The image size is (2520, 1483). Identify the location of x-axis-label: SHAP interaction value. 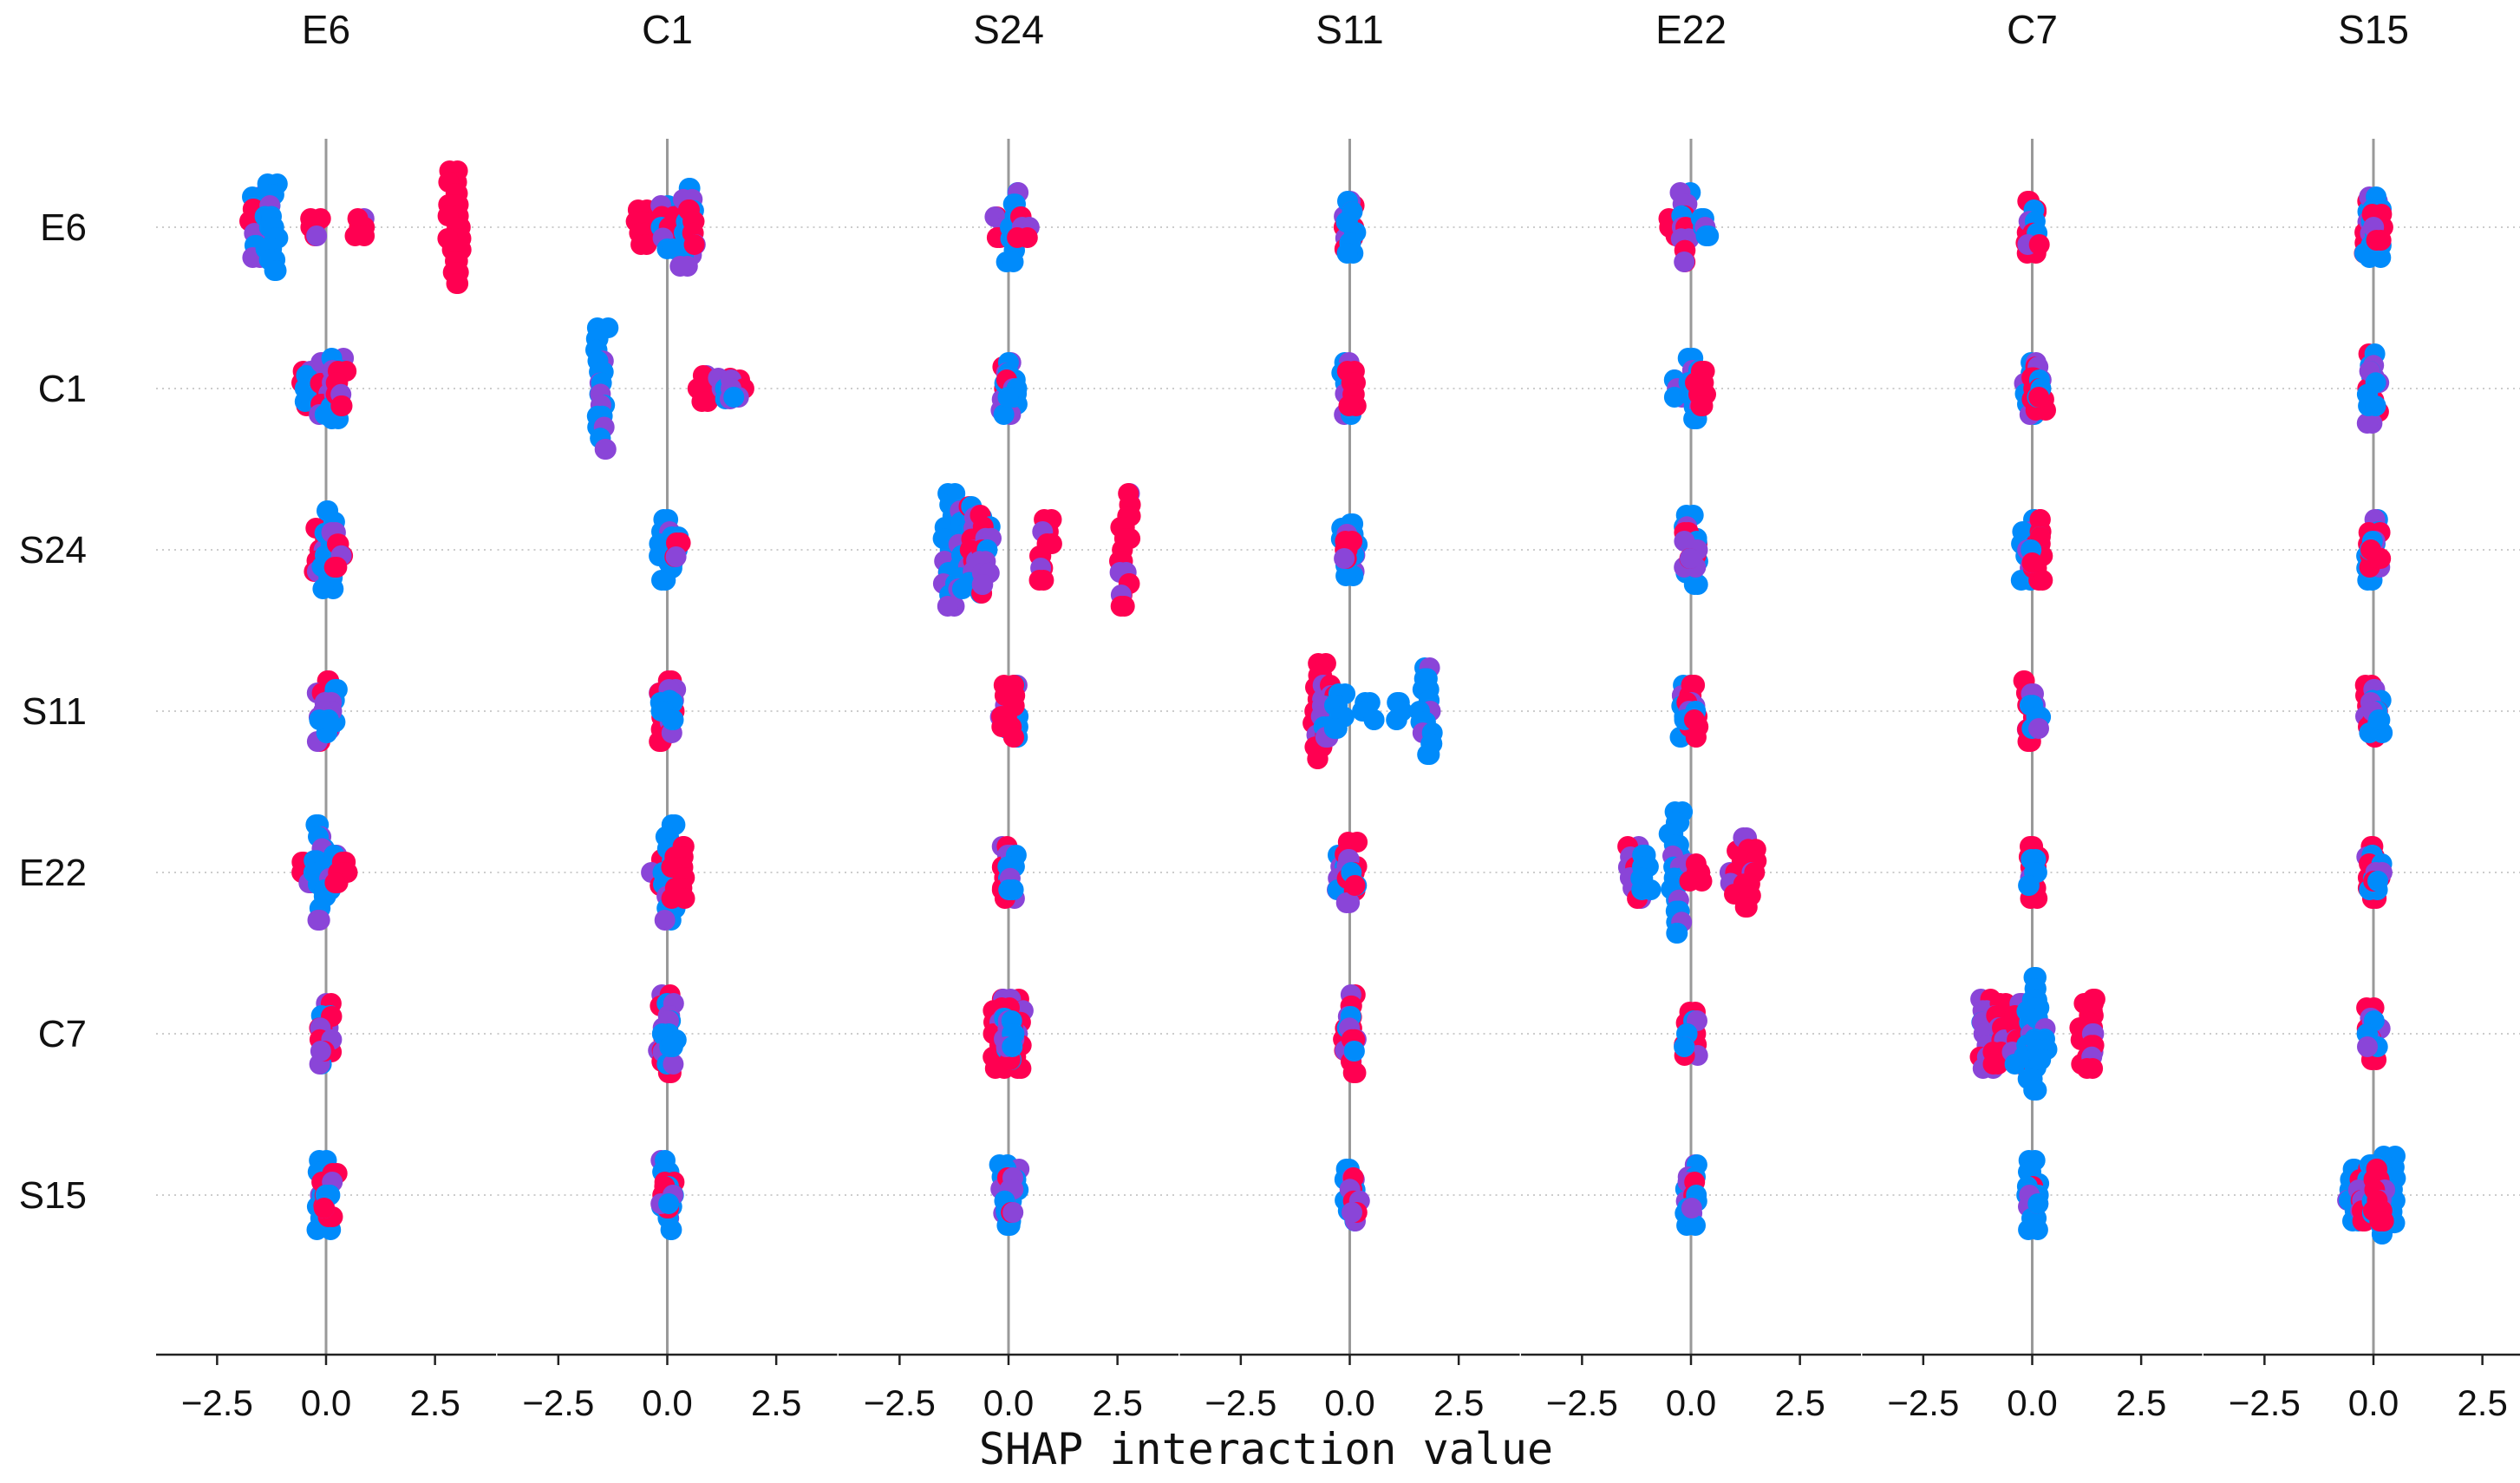
(1266, 1449).